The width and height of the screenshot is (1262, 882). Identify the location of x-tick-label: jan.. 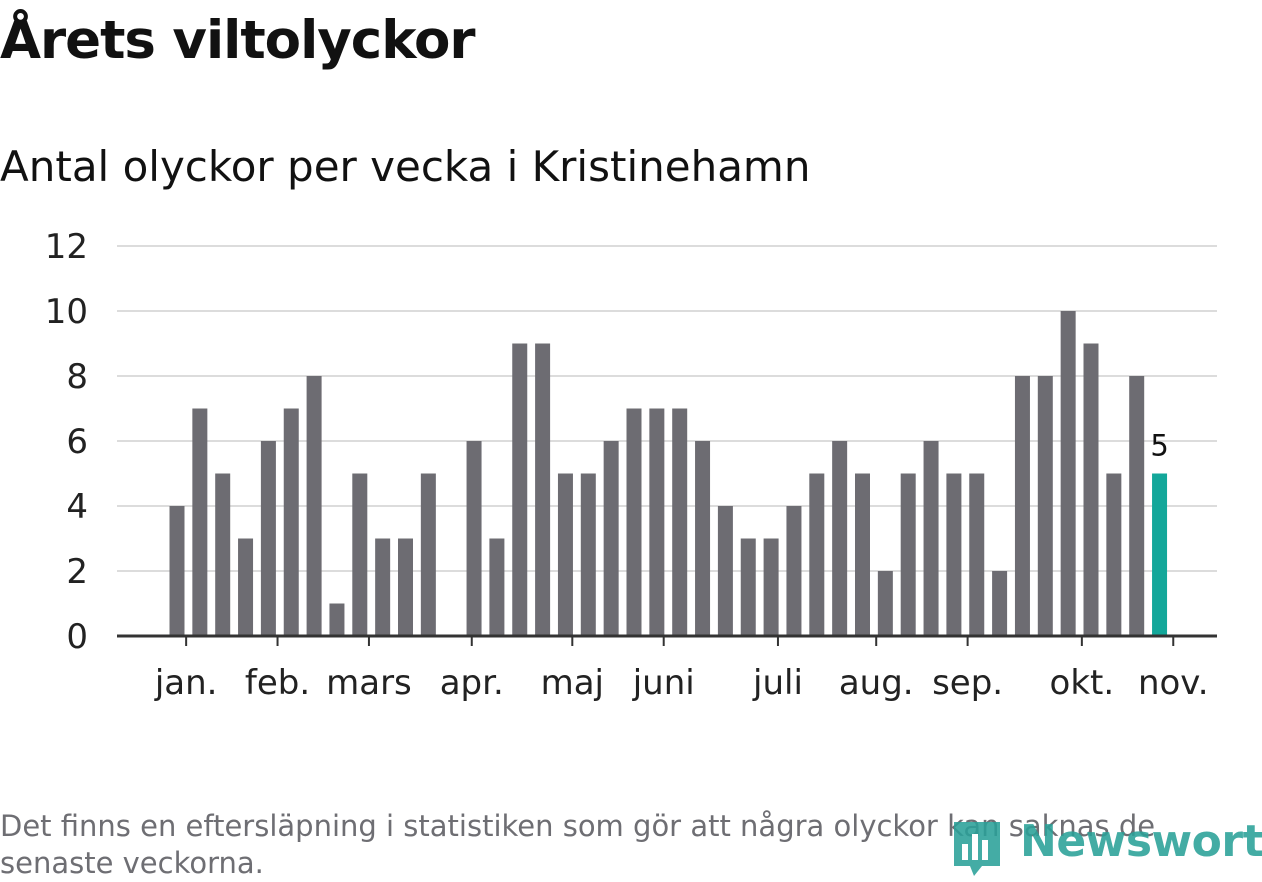
(186, 683).